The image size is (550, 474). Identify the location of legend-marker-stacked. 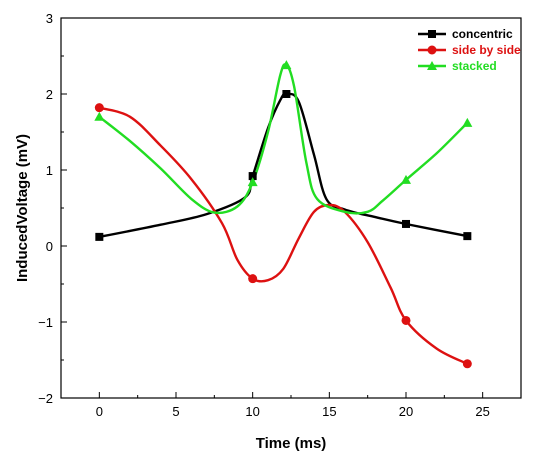
(432, 65).